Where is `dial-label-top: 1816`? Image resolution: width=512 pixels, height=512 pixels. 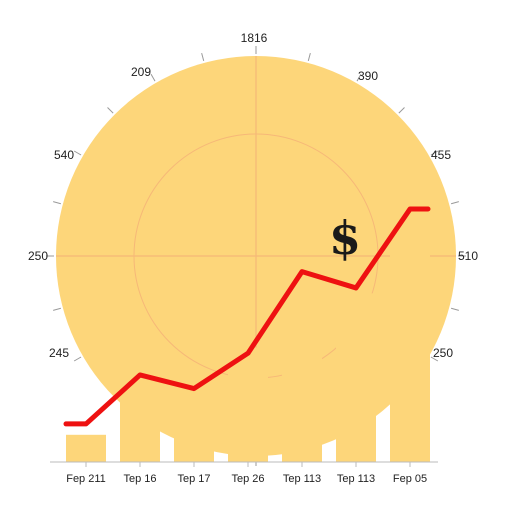 dial-label-top: 1816 is located at coordinates (254, 38).